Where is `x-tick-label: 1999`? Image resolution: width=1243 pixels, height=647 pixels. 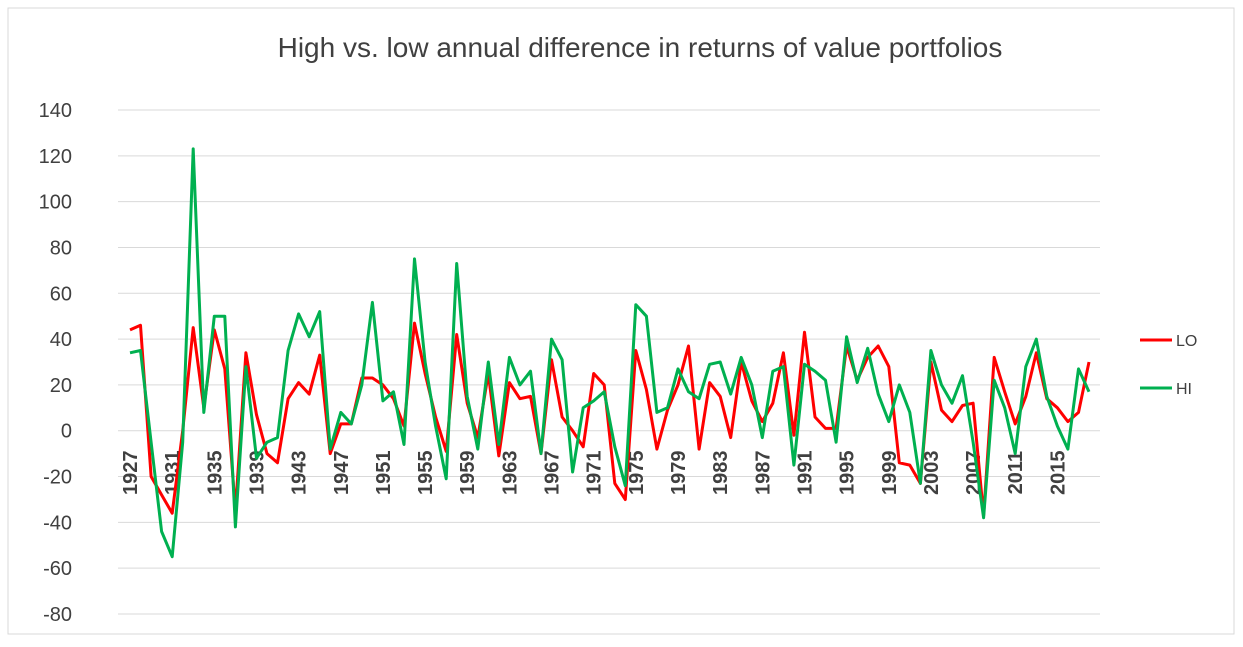 x-tick-label: 1999 is located at coordinates (890, 472).